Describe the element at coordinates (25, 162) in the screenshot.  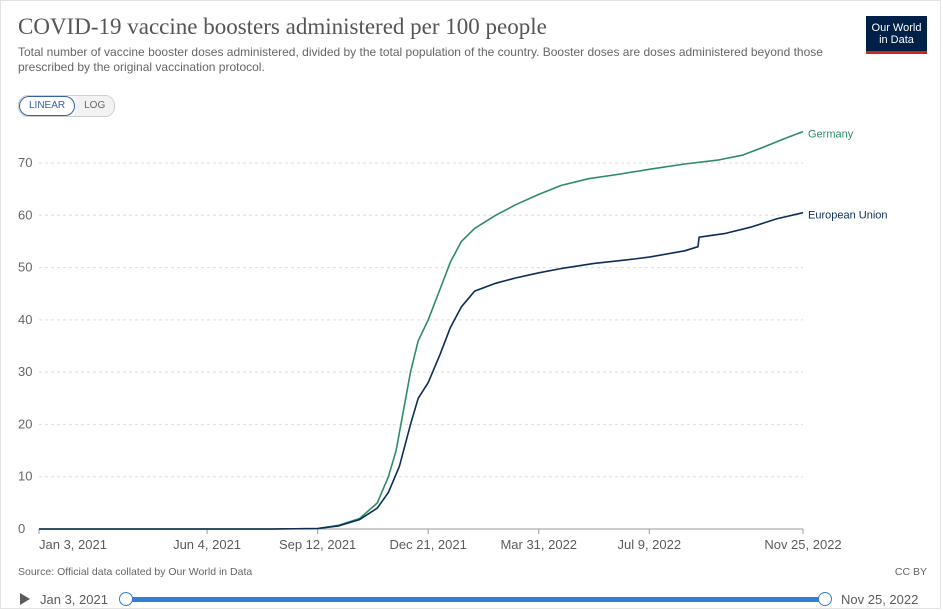
I see `y-tick-label: 70` at that location.